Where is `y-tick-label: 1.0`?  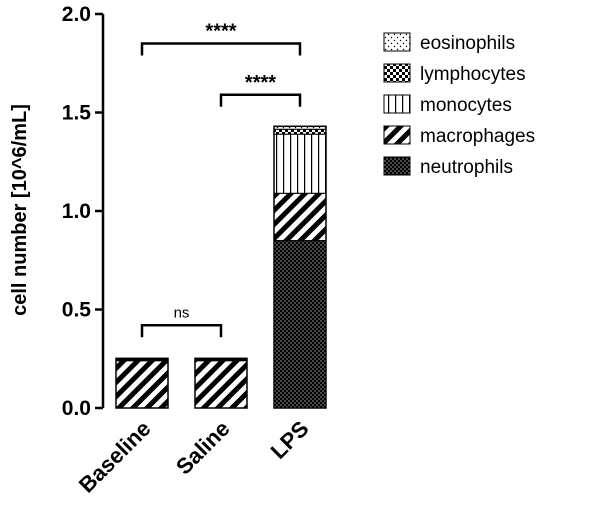
y-tick-label: 1.0 is located at coordinates (76, 211).